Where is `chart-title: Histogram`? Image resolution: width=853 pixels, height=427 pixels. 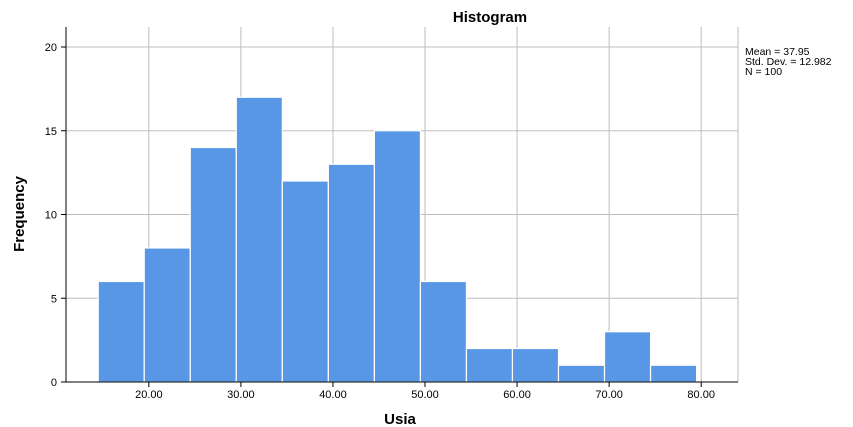 chart-title: Histogram is located at coordinates (490, 17).